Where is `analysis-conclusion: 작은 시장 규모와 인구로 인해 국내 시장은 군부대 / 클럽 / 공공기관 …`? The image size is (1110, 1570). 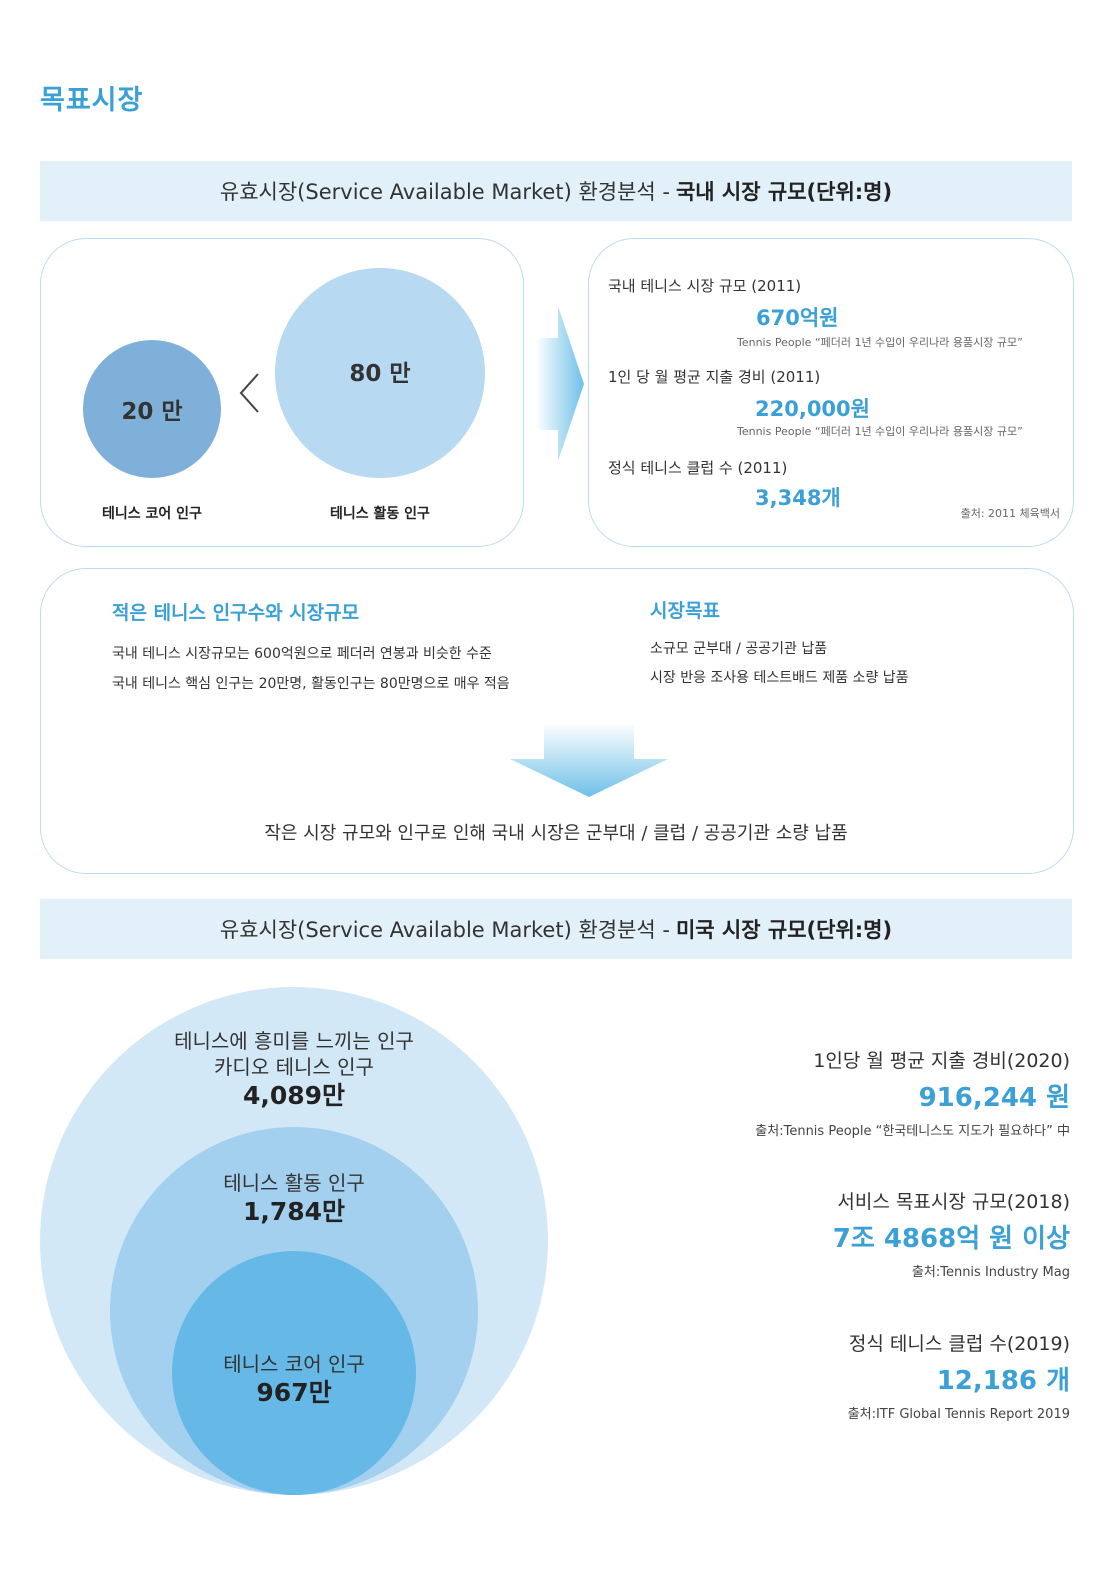 analysis-conclusion: 작은 시장 규모와 인구로 인해 국내 시장은 군부대 / 클럽 / 공공기관 … is located at coordinates (556, 833).